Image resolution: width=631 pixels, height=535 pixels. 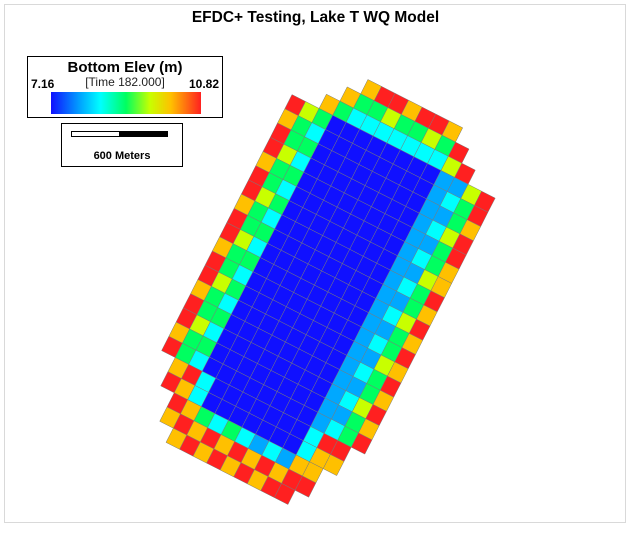 I want to click on legend-title: Bottom Elev (m), so click(x=125, y=67).